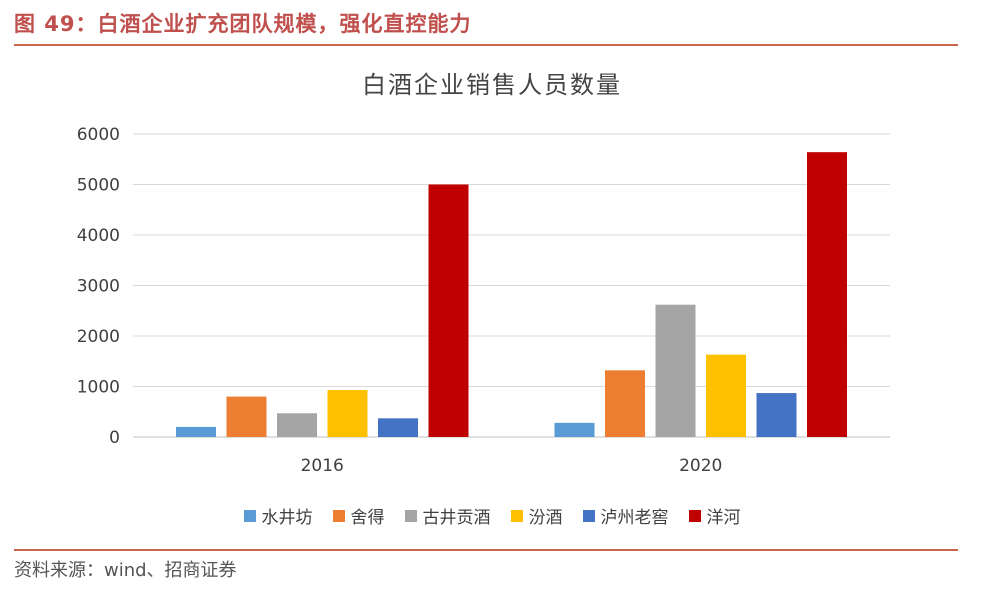  Describe the element at coordinates (98, 135) in the screenshot. I see `y-tick-label: 6000` at that location.